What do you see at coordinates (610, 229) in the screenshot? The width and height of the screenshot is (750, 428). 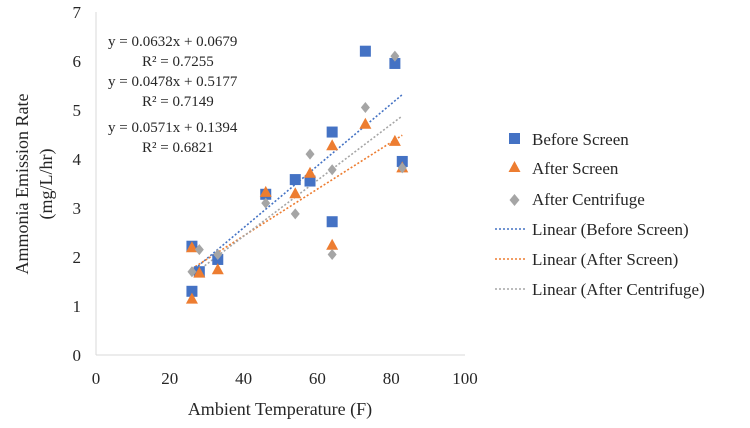 I see `legend-label-linear-before-screen: Linear (Before Screen)` at bounding box center [610, 229].